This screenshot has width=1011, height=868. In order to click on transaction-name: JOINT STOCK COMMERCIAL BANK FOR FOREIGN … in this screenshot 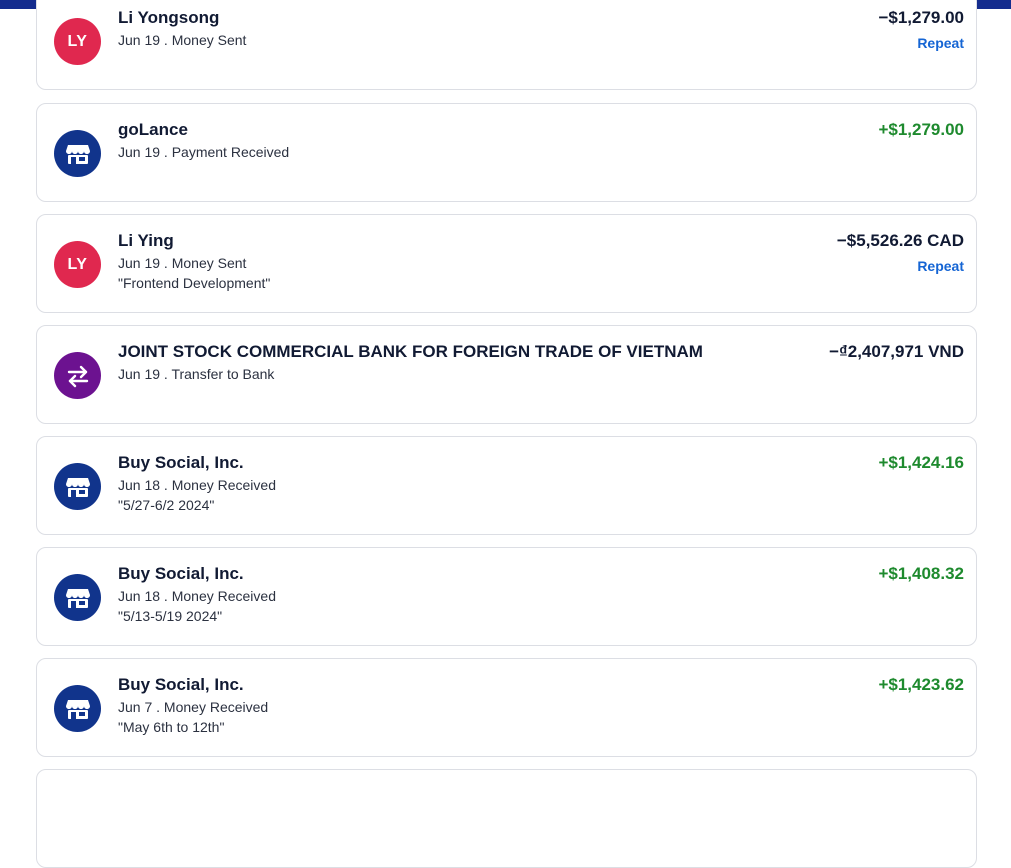, I will do `click(410, 351)`.